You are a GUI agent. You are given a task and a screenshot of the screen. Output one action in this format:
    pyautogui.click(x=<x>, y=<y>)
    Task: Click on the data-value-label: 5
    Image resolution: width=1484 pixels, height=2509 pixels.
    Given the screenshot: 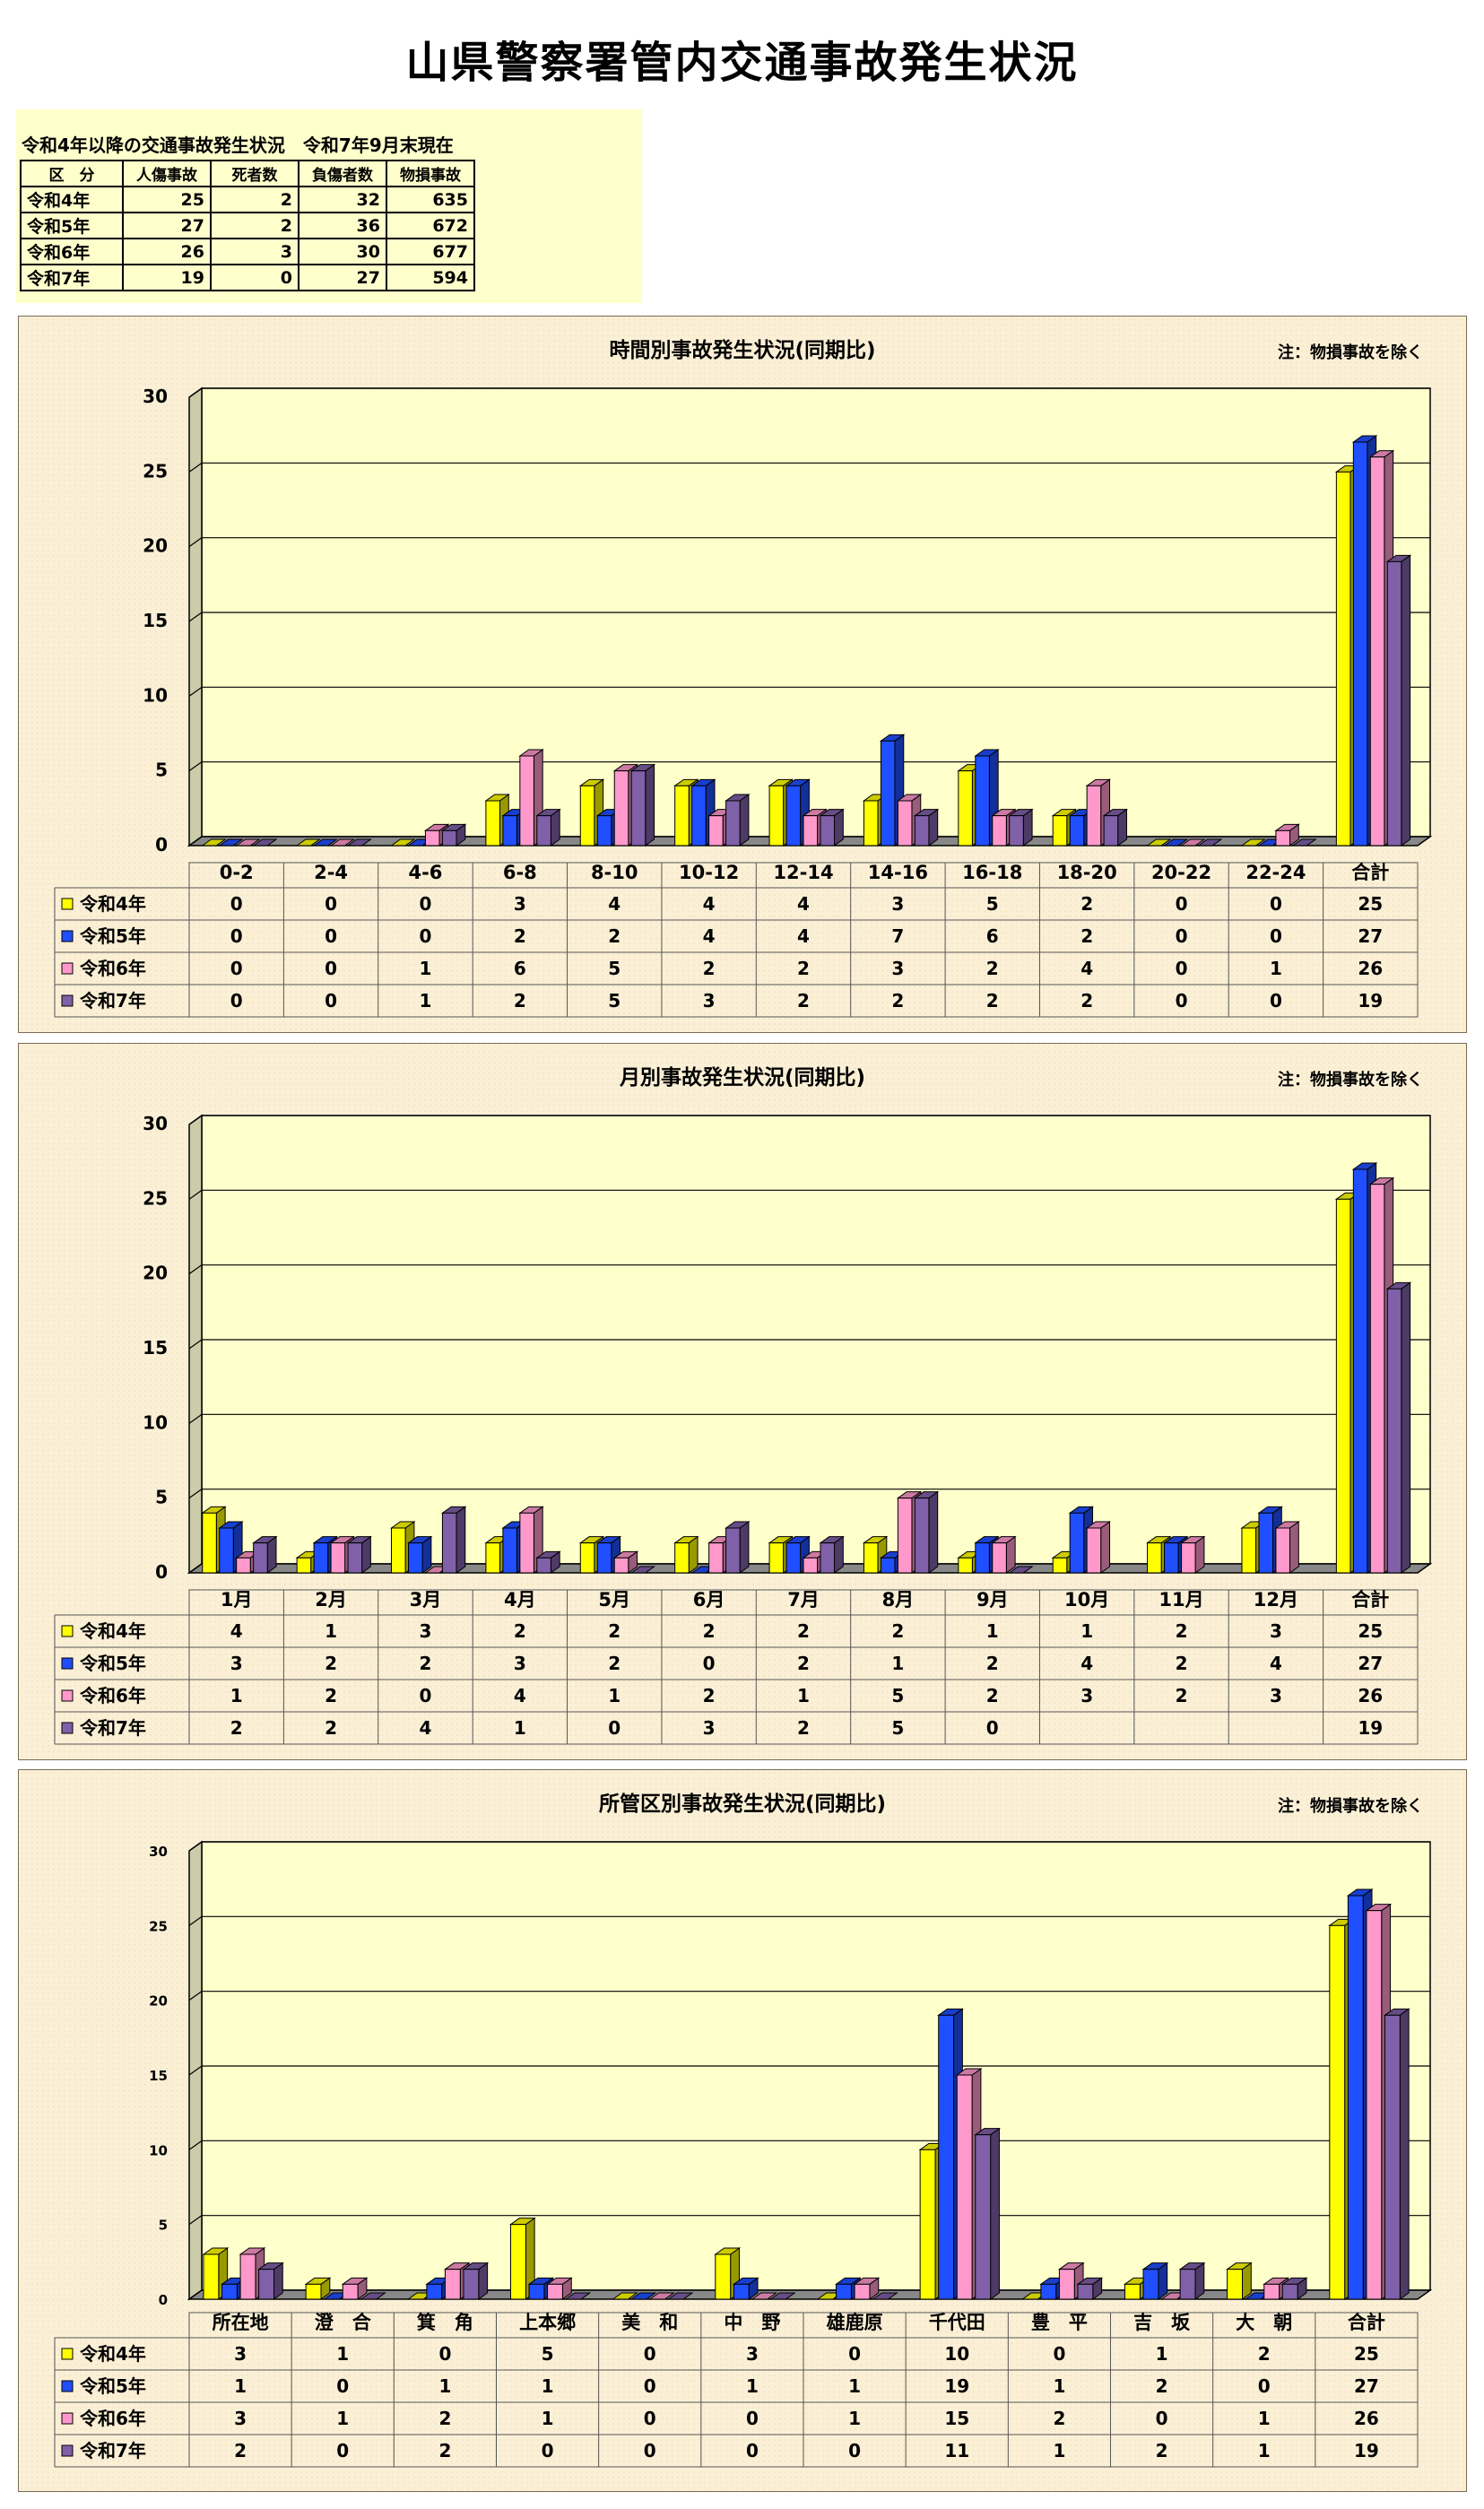 What is the action you would take?
    pyautogui.click(x=614, y=968)
    